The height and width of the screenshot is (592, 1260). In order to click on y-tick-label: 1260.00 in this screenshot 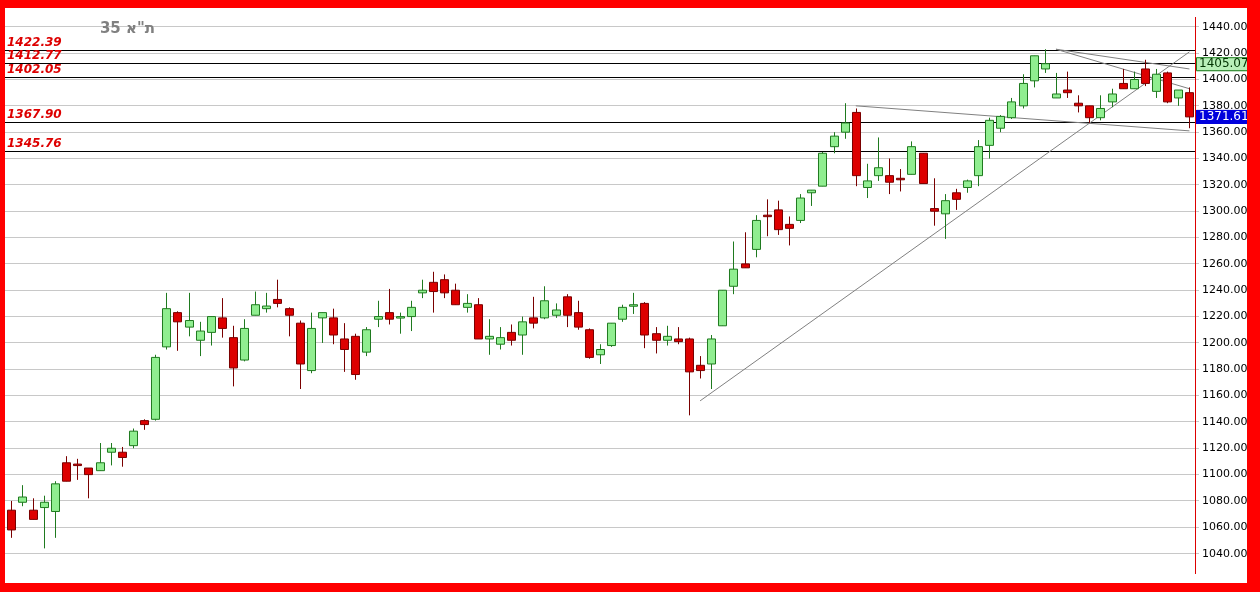, I will do `click(1225, 263)`.